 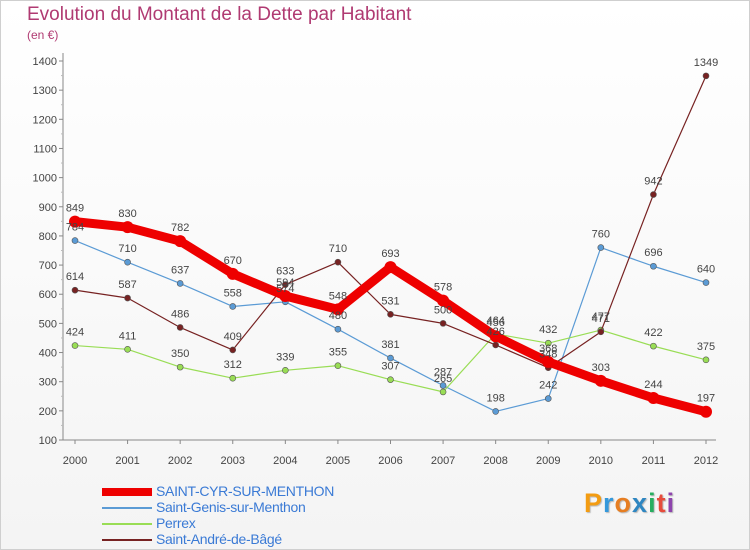 I want to click on proxiti-logo: Proxiti, so click(x=630, y=503).